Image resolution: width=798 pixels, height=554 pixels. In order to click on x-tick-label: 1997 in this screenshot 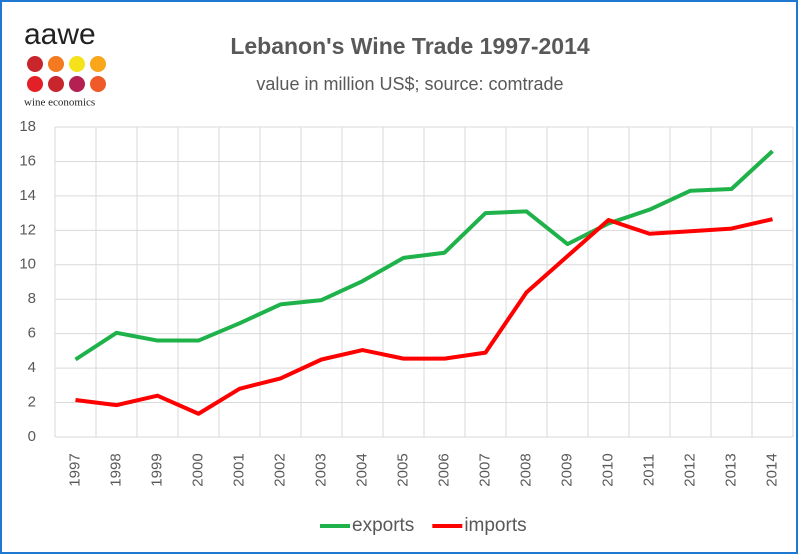, I will do `click(74, 469)`.